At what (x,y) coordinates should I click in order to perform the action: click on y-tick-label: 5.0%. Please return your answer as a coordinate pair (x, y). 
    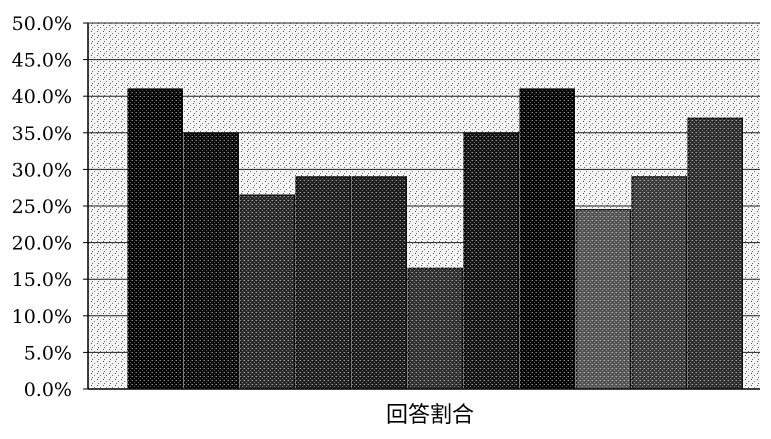
    Looking at the image, I should click on (48, 353).